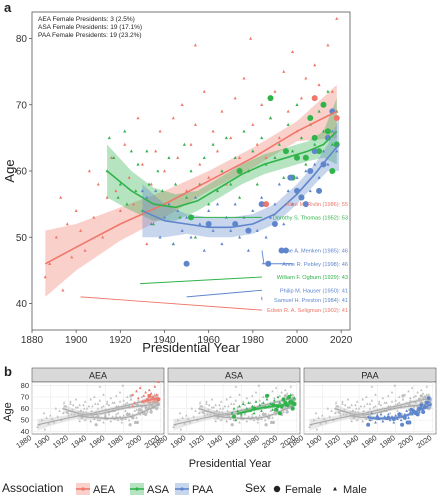  Describe the element at coordinates (335, 488) in the screenshot. I see `legend-male-triangle` at that location.